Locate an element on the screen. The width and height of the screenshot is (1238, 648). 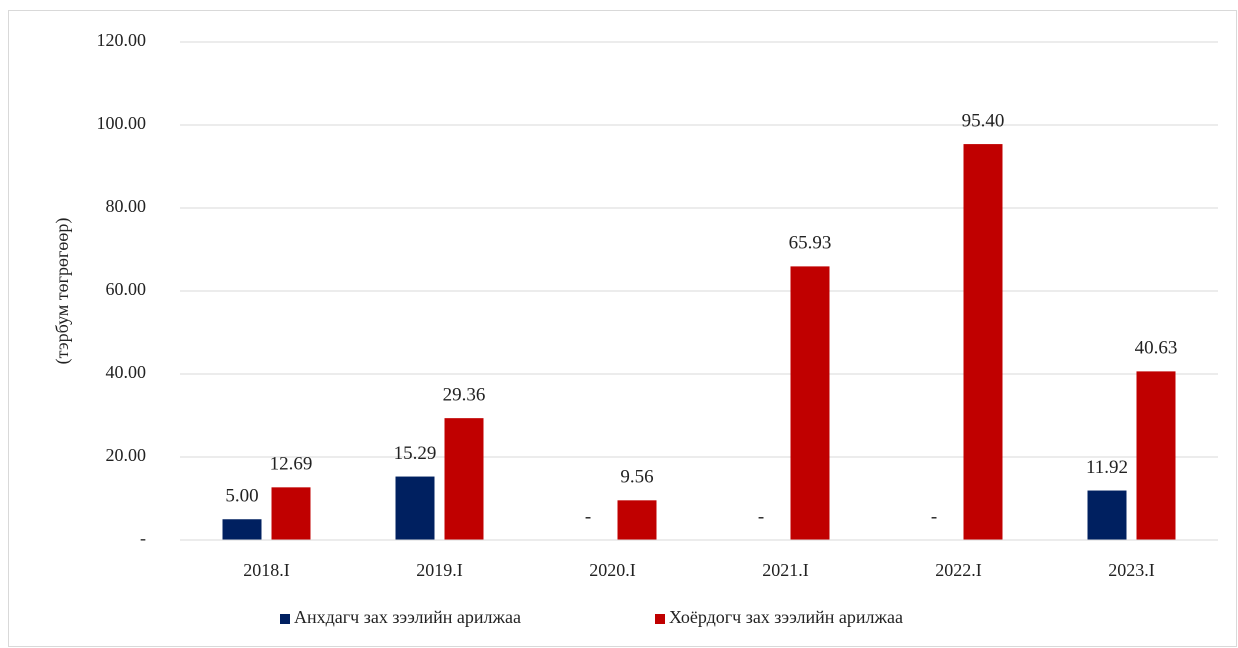
y-tick-label: 80.00 is located at coordinates (126, 206).